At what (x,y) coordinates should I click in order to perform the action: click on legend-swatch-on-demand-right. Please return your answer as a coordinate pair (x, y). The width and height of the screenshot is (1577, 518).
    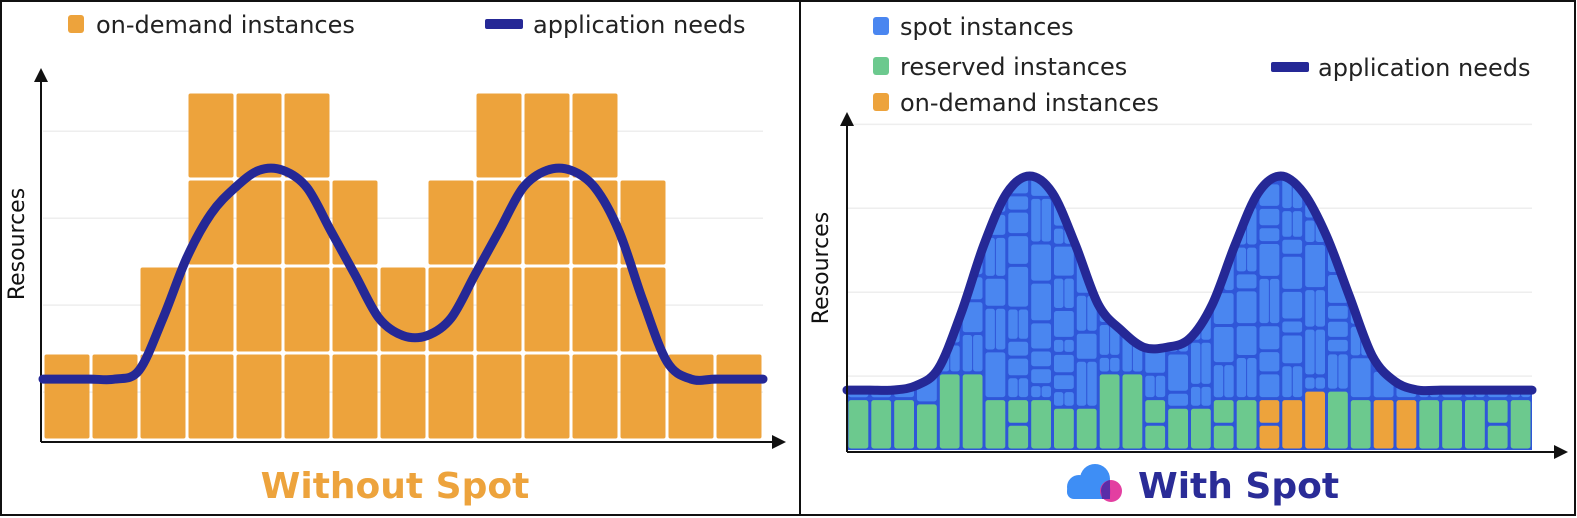
    Looking at the image, I should click on (881, 102).